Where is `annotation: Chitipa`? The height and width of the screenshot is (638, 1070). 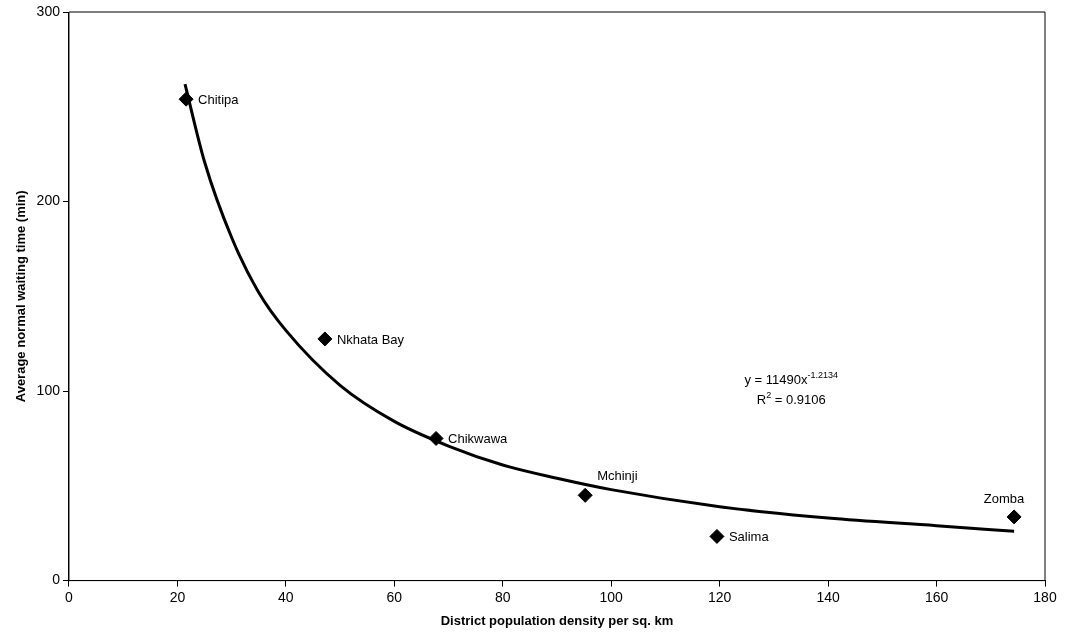
annotation: Chitipa is located at coordinates (219, 100).